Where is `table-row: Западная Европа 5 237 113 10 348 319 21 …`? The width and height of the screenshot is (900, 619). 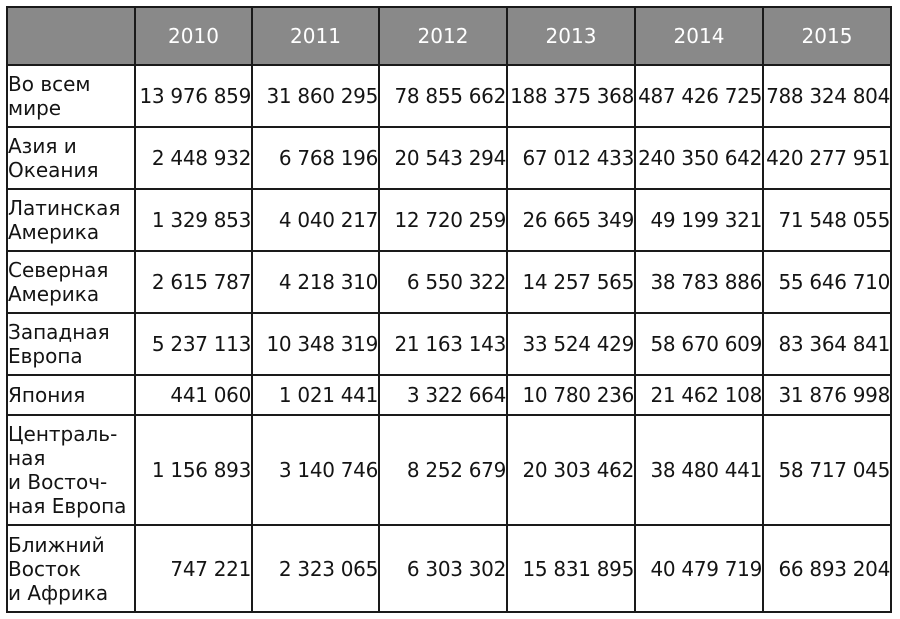
table-row: Западная Европа 5 237 113 10 348 319 21 … is located at coordinates (449, 344).